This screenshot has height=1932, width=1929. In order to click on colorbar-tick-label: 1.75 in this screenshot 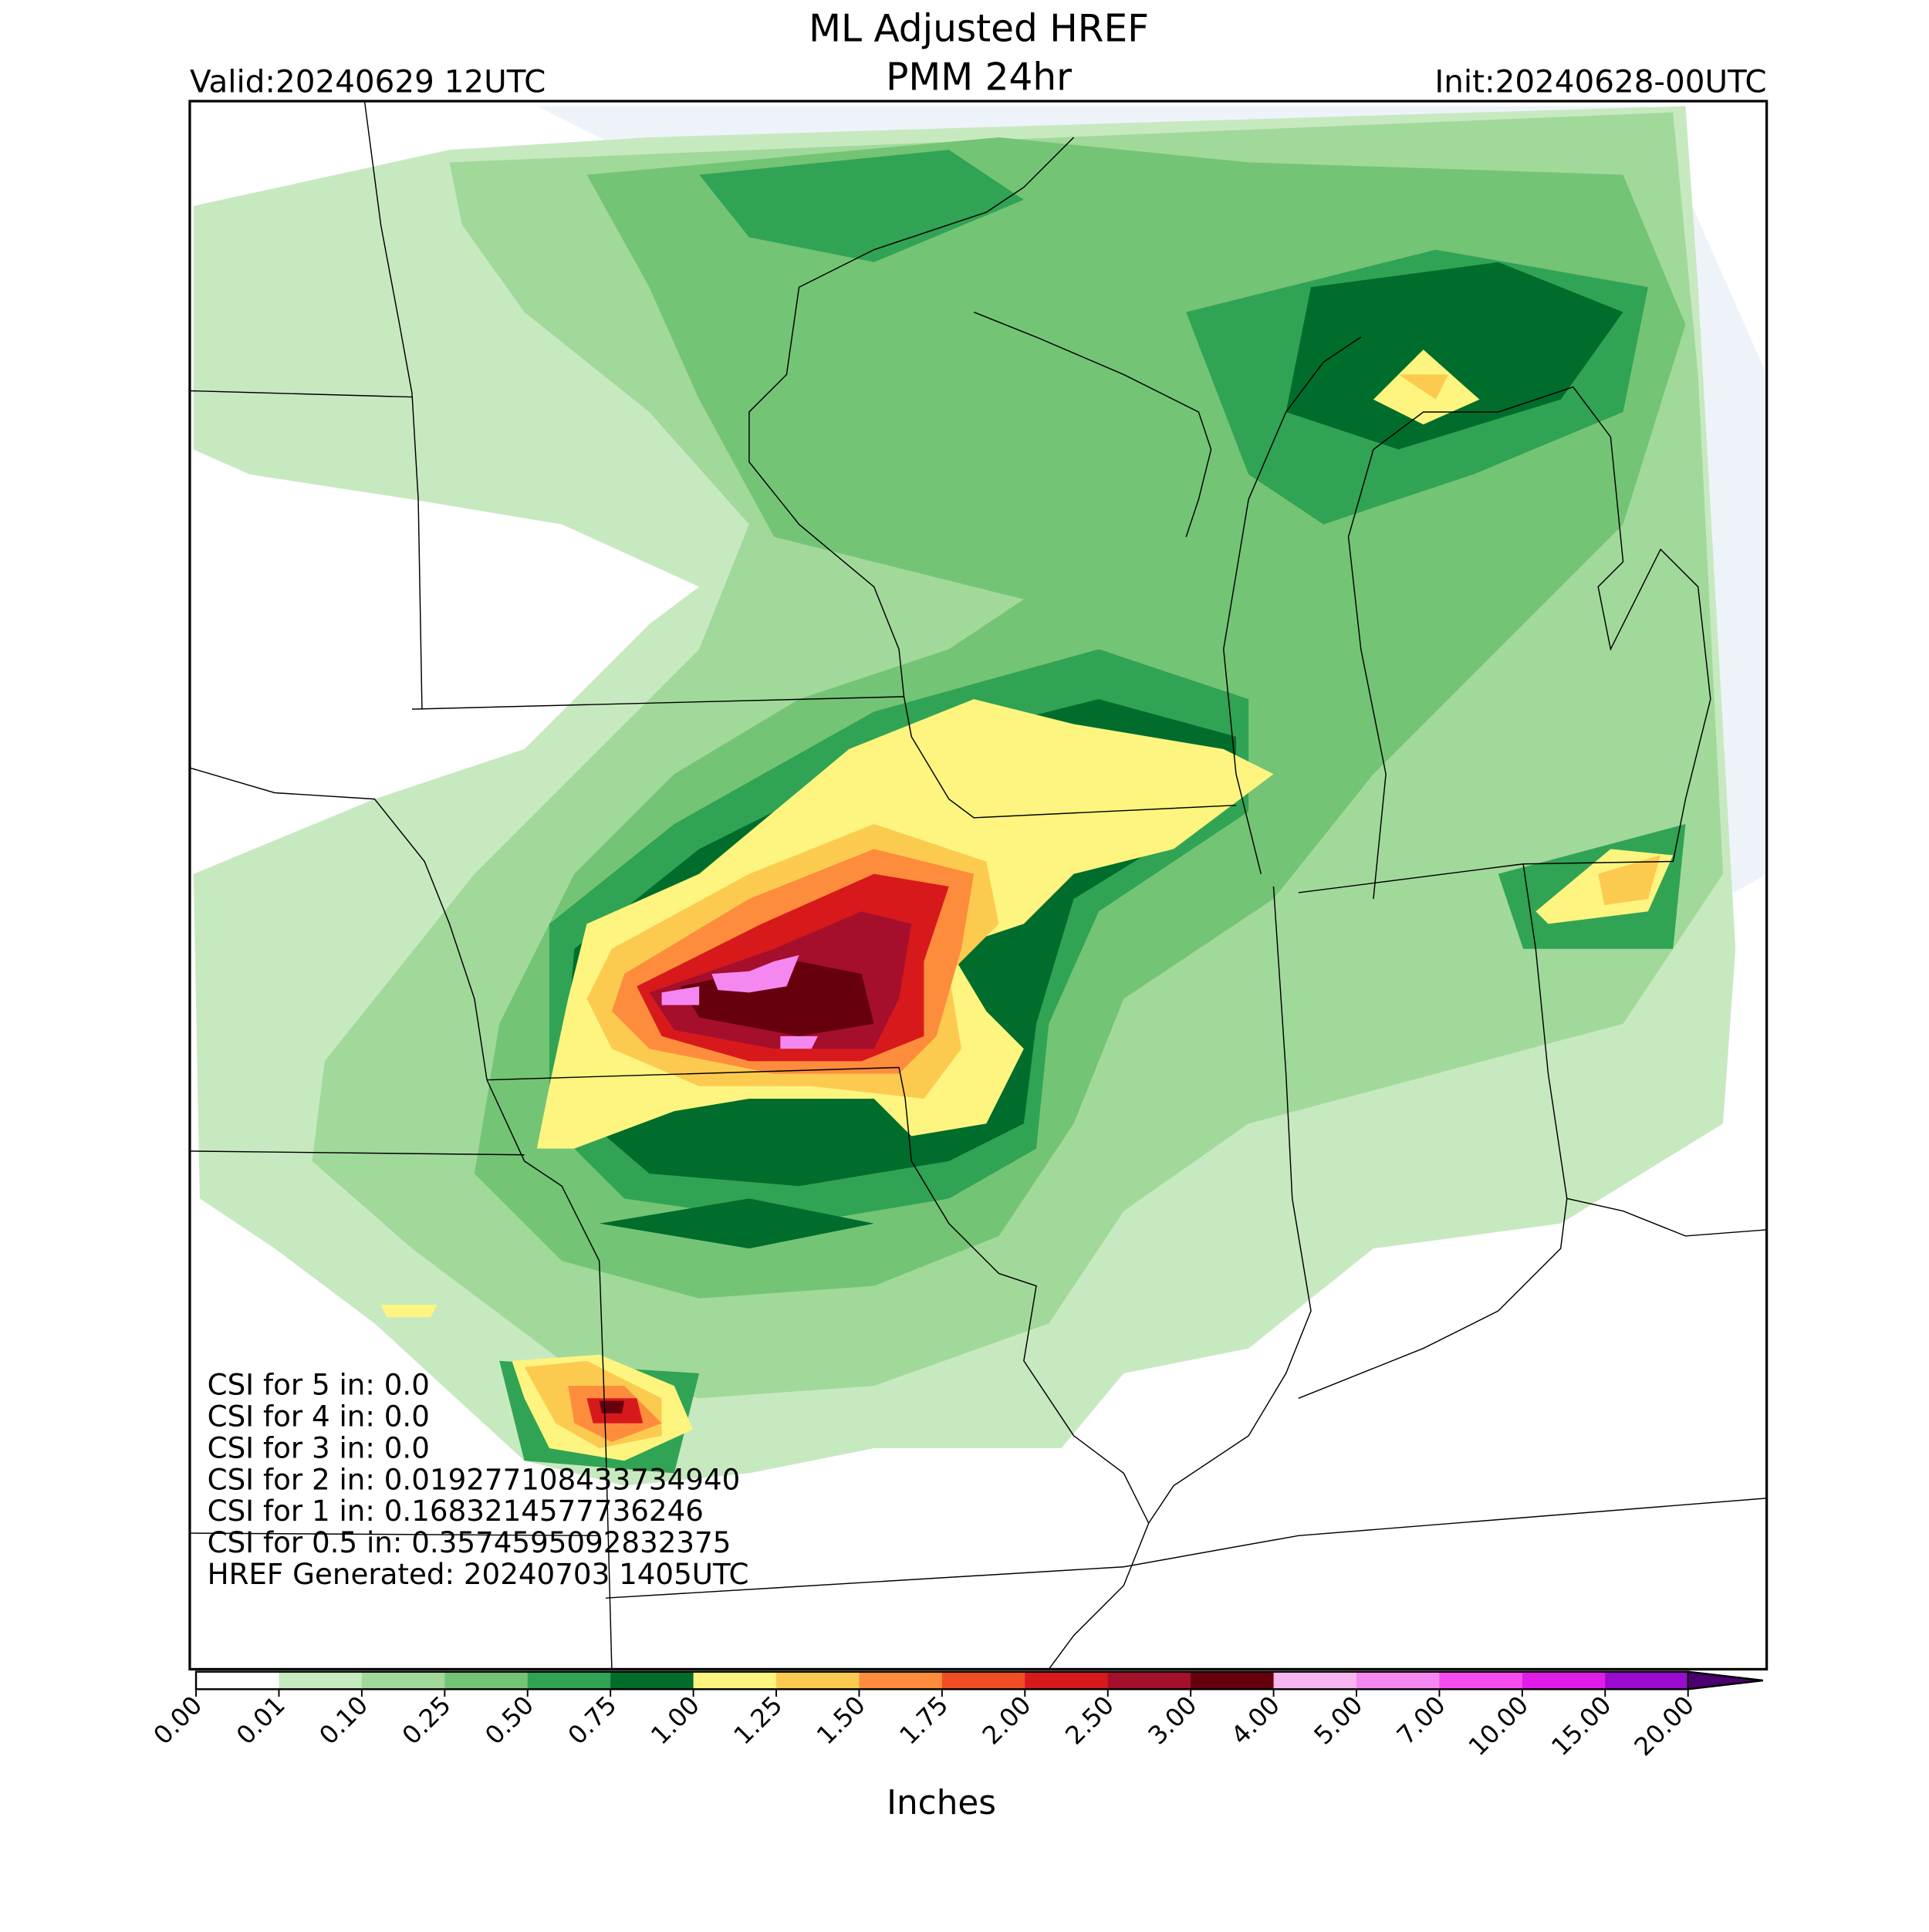, I will do `click(924, 1720)`.